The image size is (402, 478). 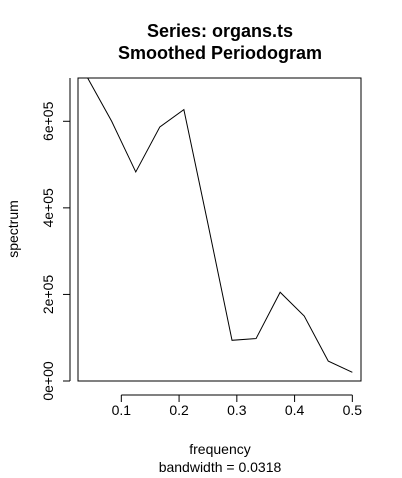 What do you see at coordinates (48, 208) in the screenshot?
I see `y-tick-label: 4e+05` at bounding box center [48, 208].